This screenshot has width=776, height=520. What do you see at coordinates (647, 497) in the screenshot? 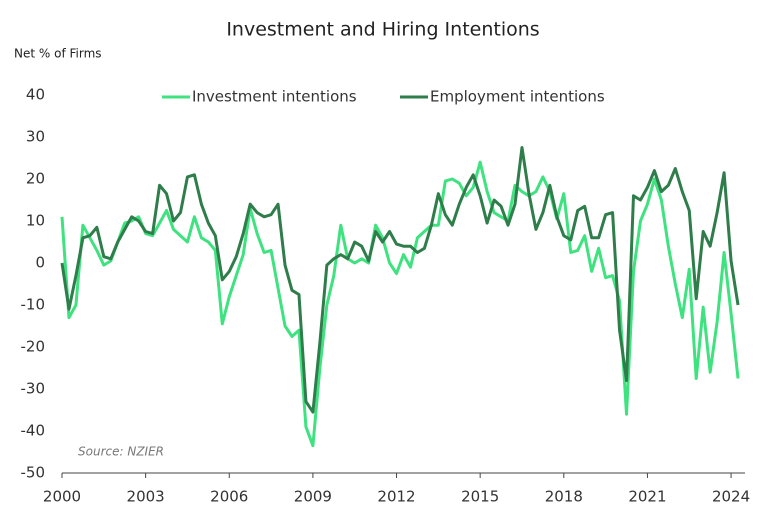
I see `x-tick-label: 2021` at bounding box center [647, 497].